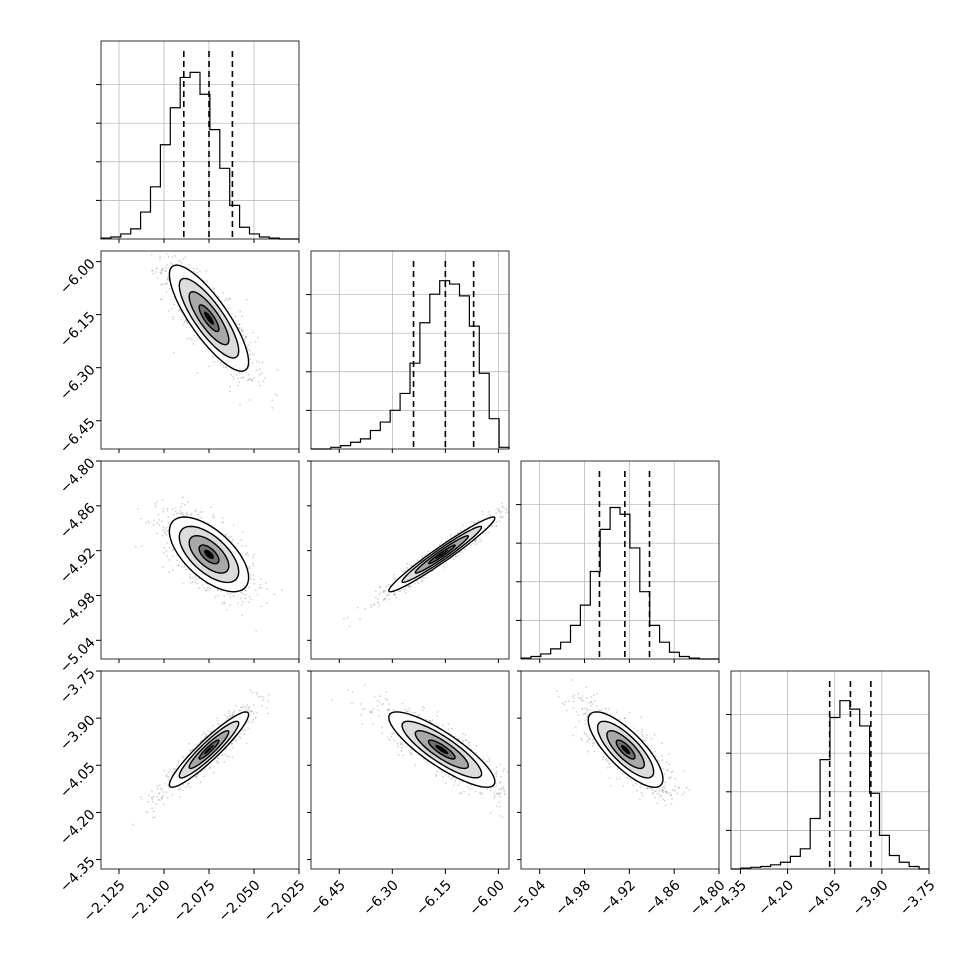 Image resolution: width=970 pixels, height=970 pixels. I want to click on scatter-panel-1-3-frame, so click(200, 560).